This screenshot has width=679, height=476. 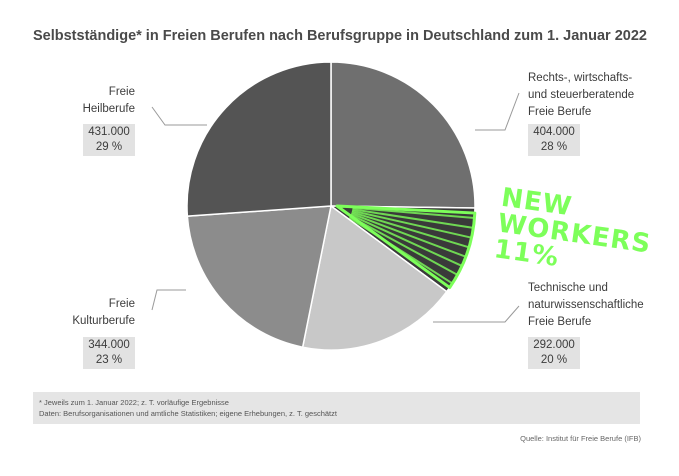 I want to click on pie-slice-rechts-wirtschafts-und-steuerberatende-freie-berufe, so click(x=403, y=135).